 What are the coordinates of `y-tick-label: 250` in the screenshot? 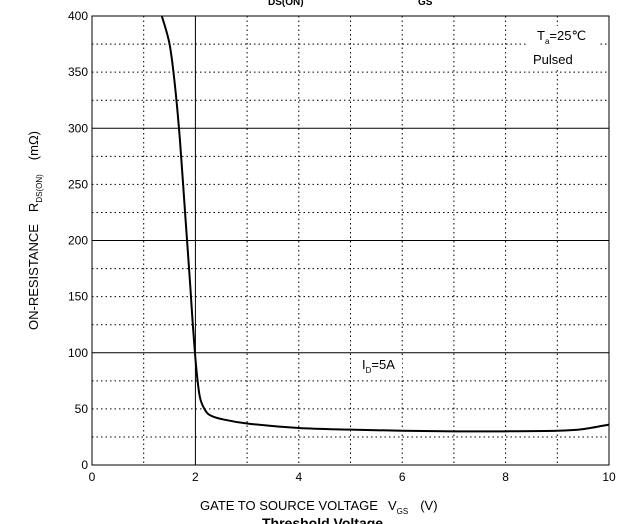 It's located at (78, 184).